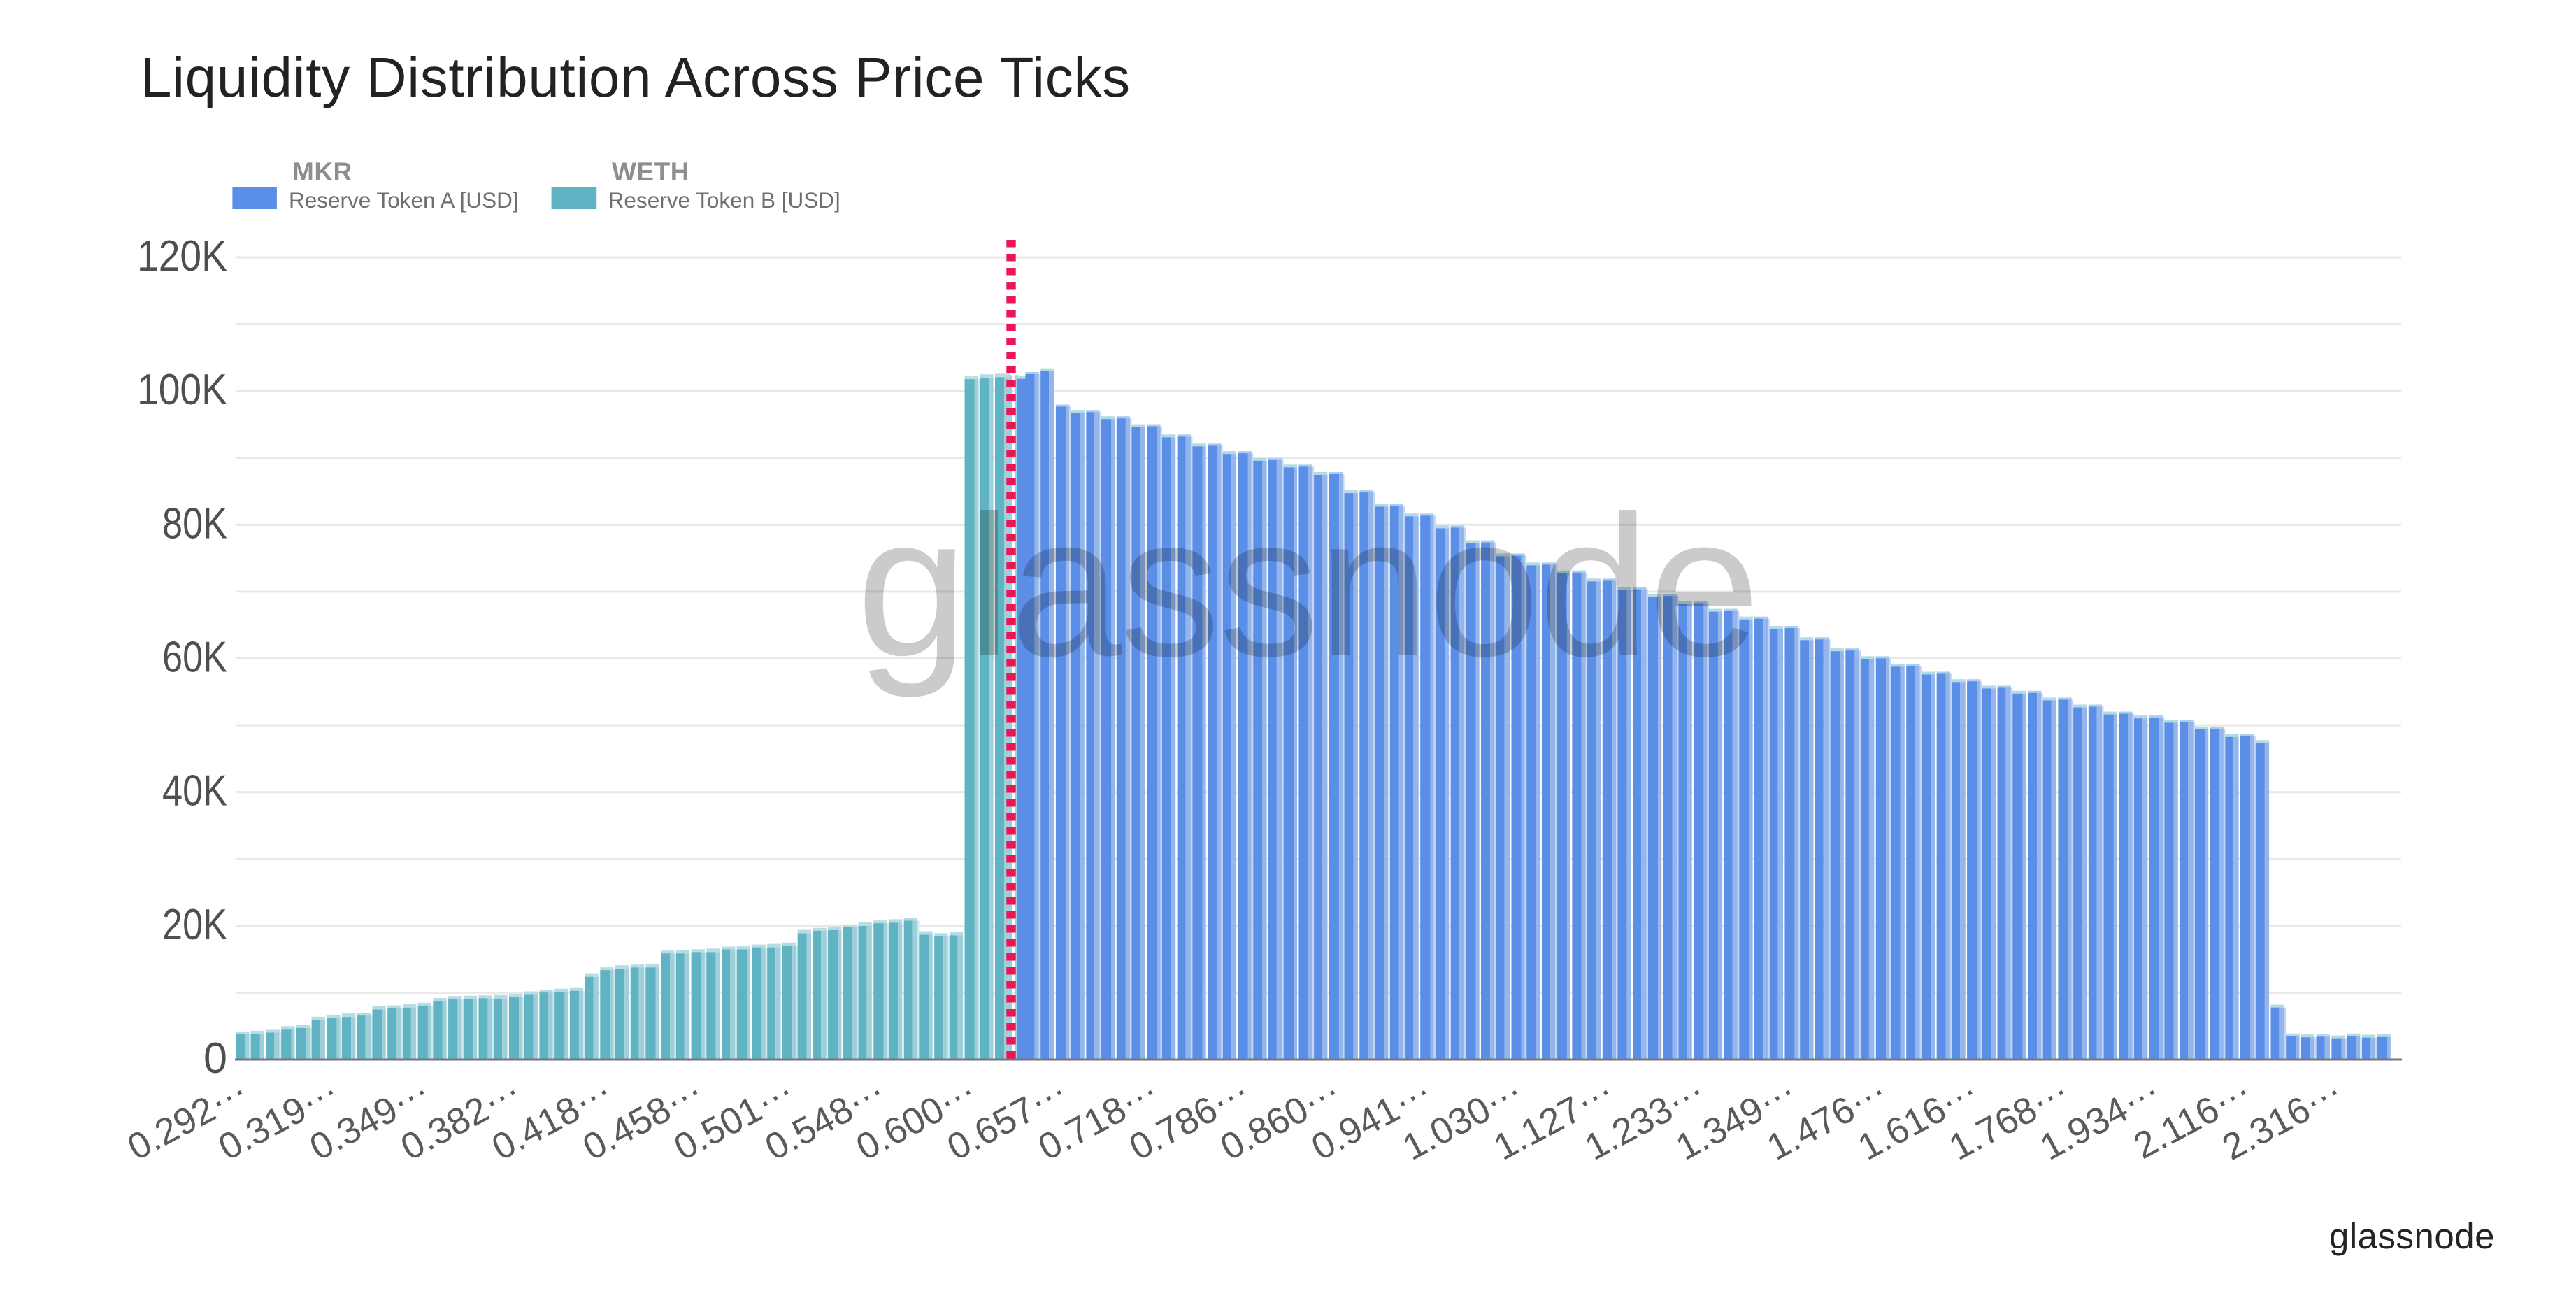 The image size is (2576, 1305). Describe the element at coordinates (650, 171) in the screenshot. I see `svg-text: WETH` at that location.